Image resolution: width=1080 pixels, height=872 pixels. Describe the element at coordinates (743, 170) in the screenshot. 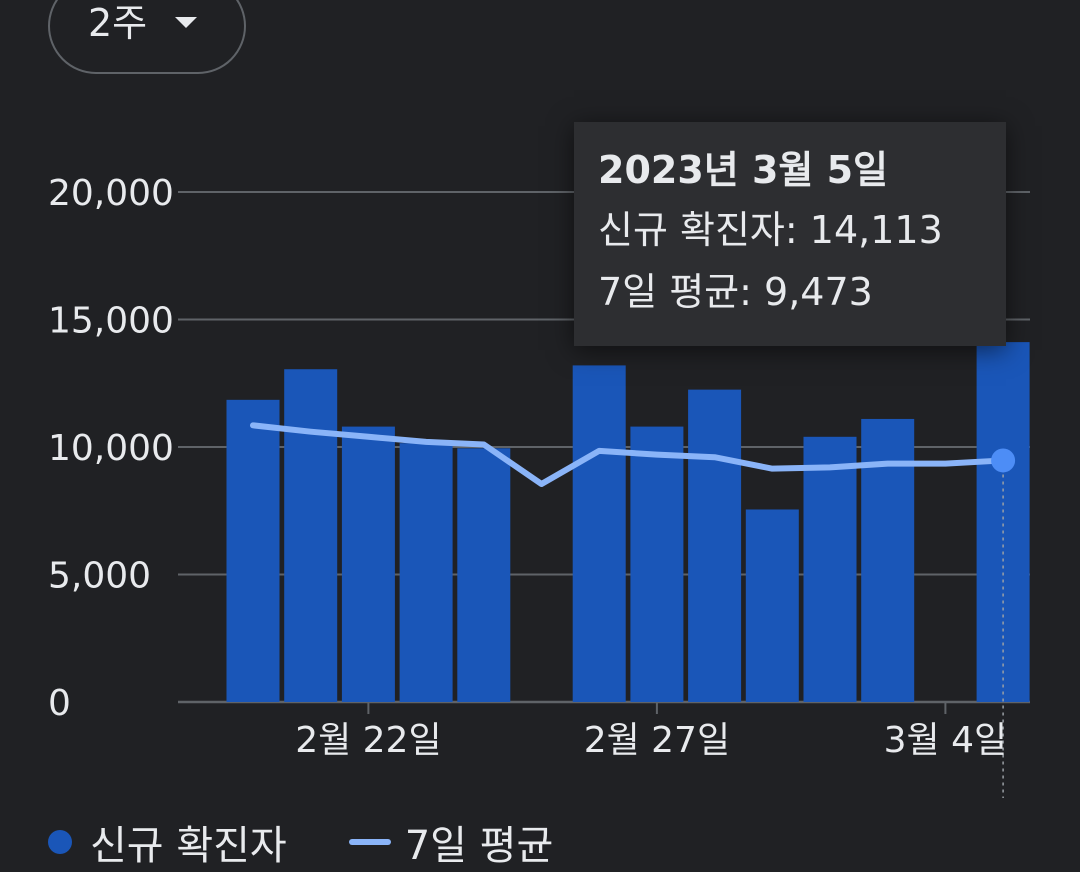

I see `tooltip-date: 2023년 3월 5일` at that location.